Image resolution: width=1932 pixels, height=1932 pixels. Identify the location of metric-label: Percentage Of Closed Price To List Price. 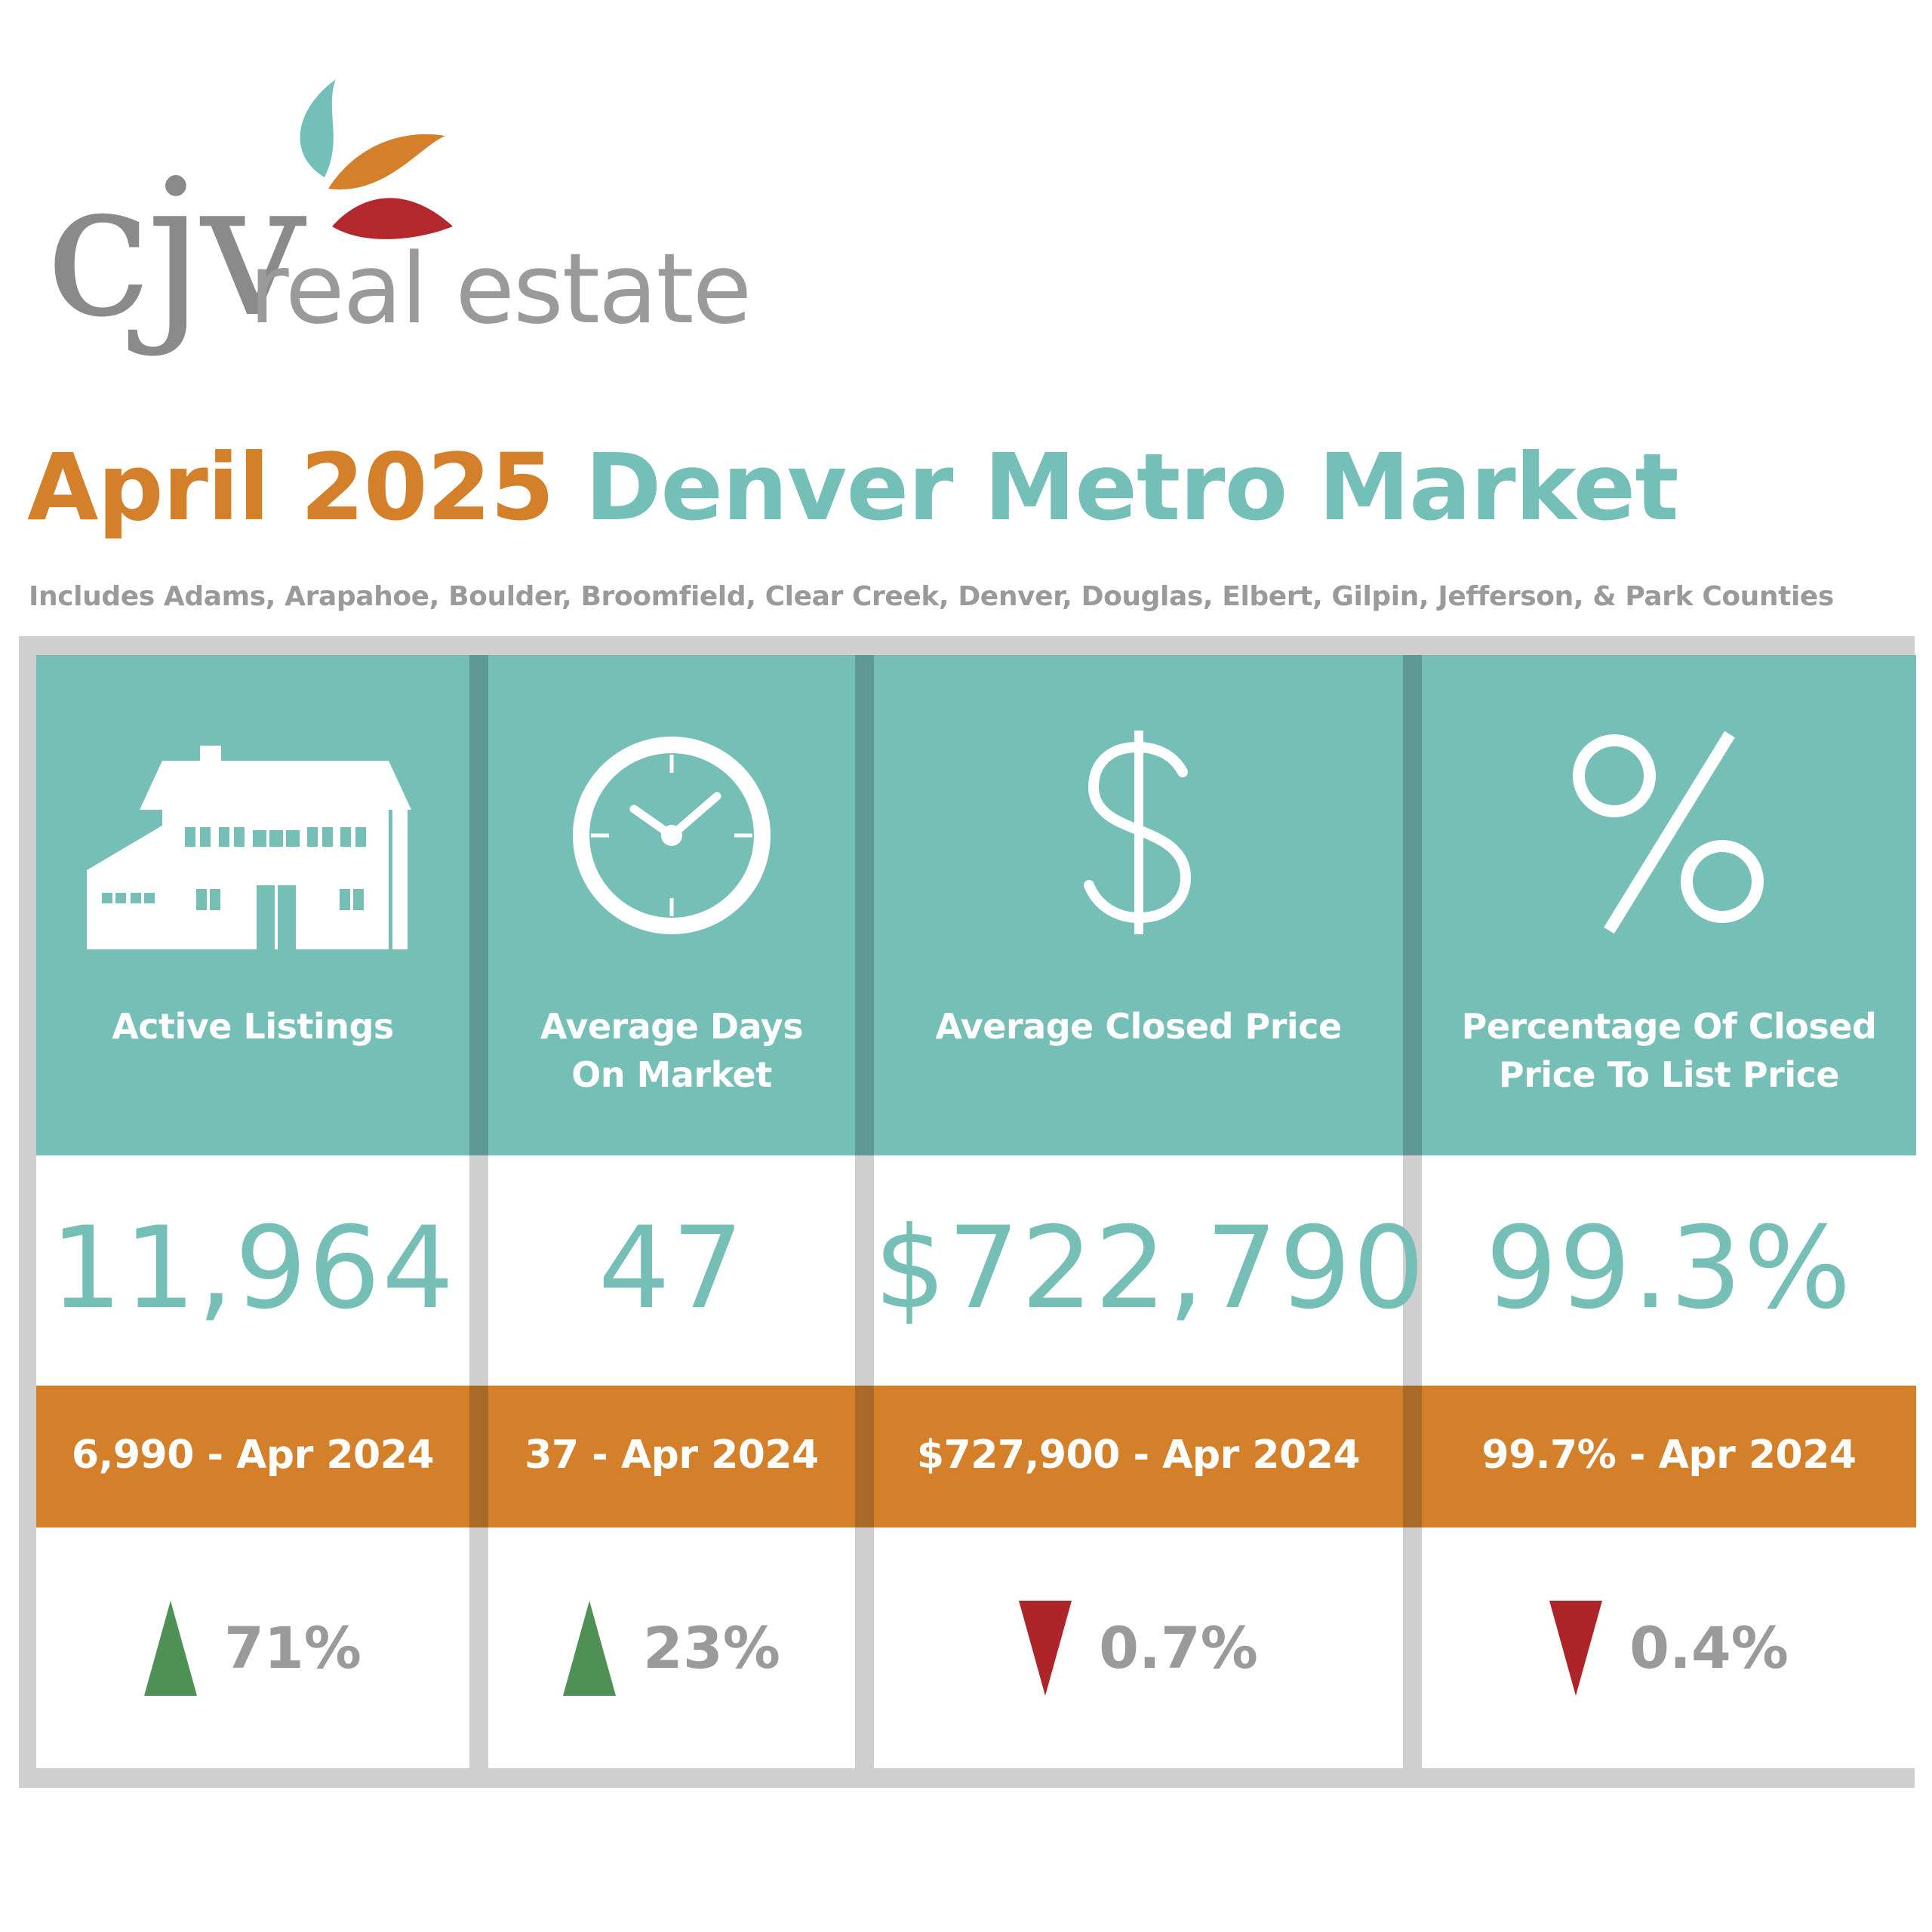
(1669, 1050).